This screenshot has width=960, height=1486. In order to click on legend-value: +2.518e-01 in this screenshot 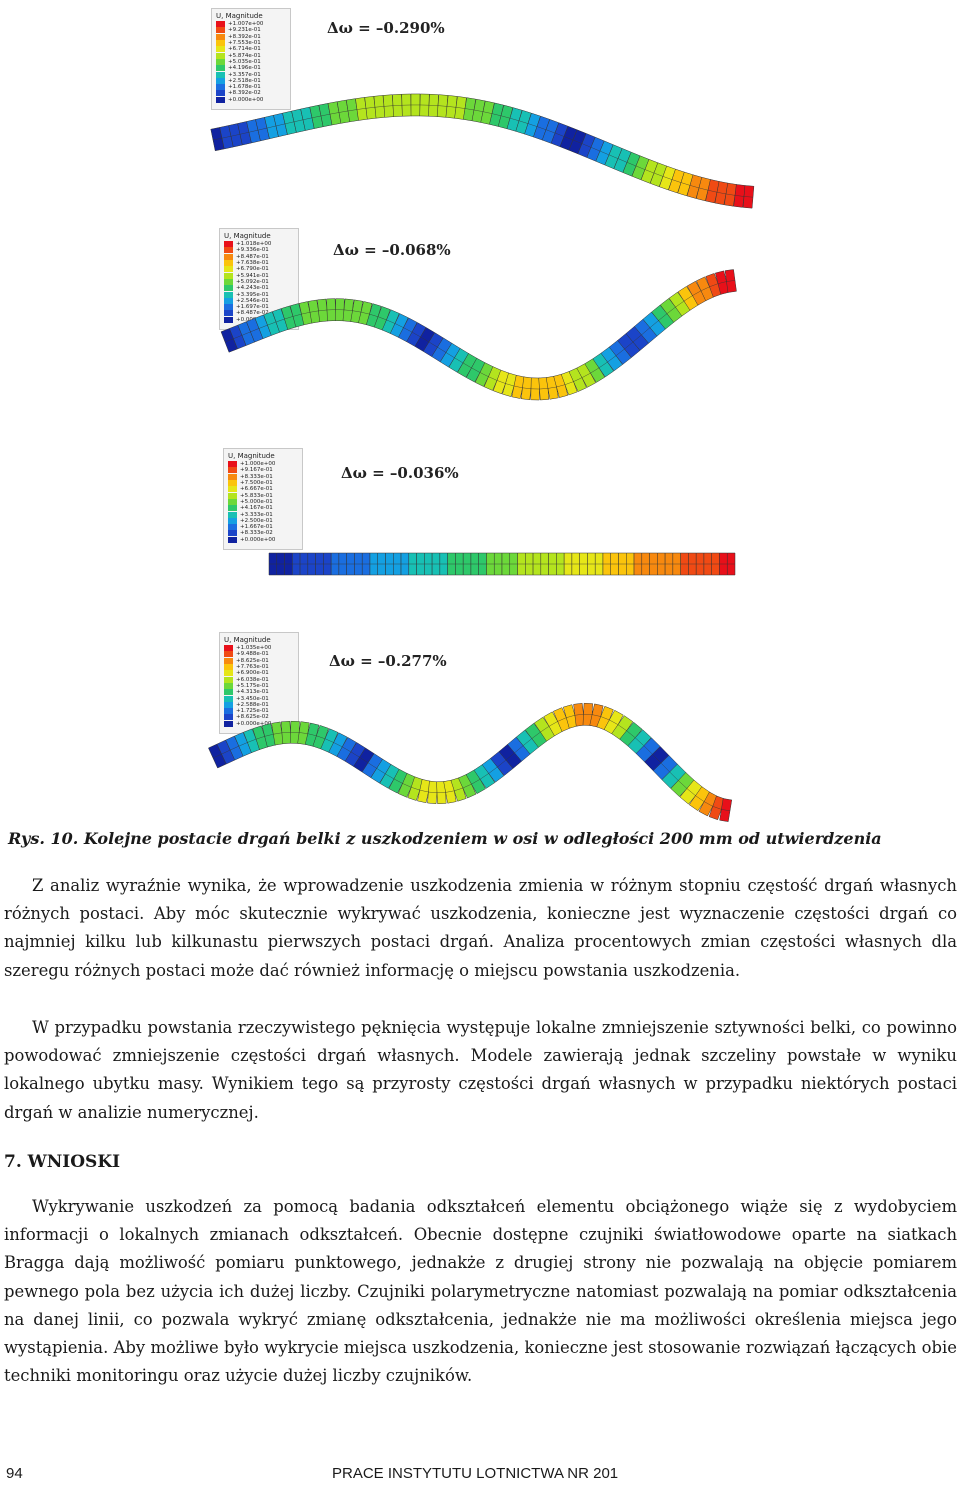, I will do `click(244, 80)`.